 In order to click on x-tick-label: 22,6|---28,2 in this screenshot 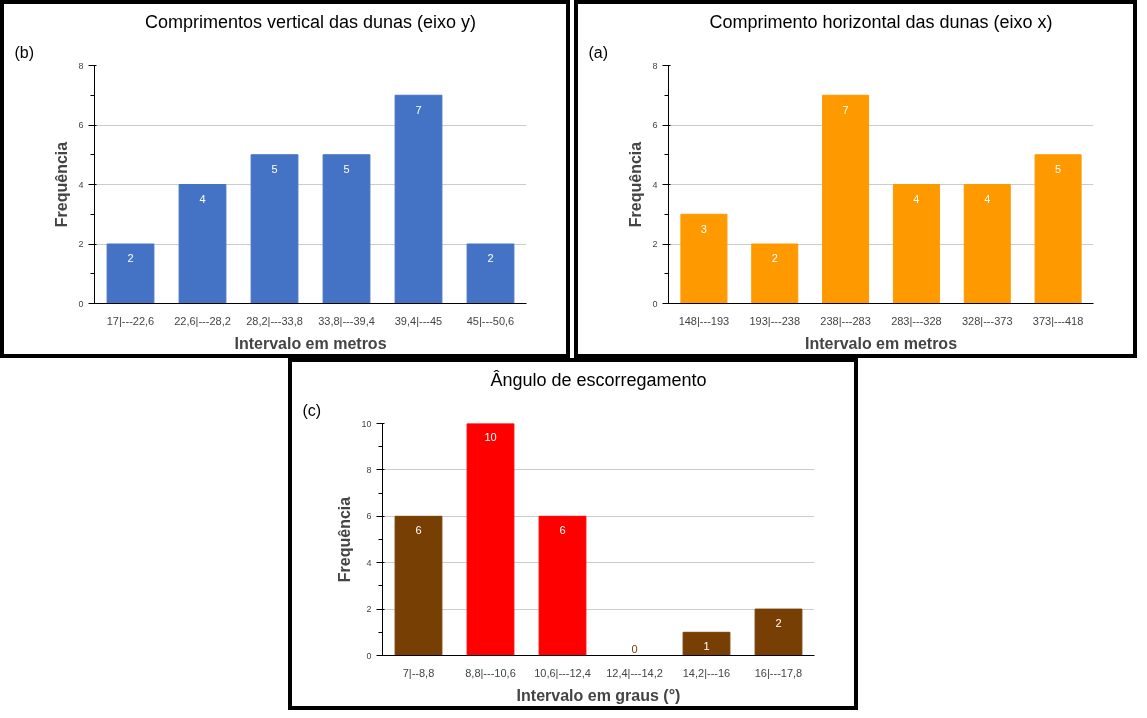, I will do `click(202, 320)`.